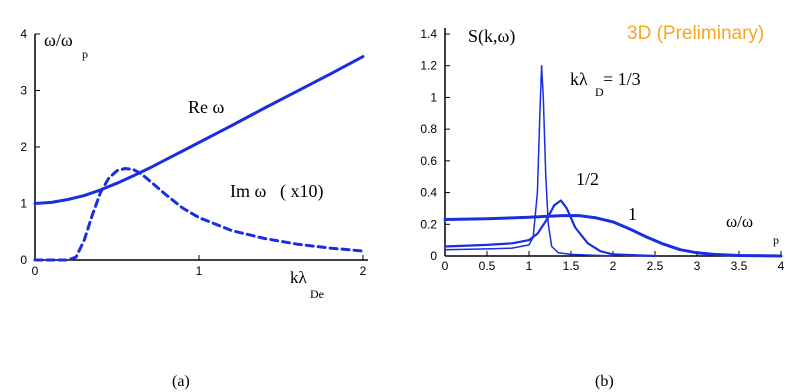 The image size is (809, 392). Describe the element at coordinates (428, 193) in the screenshot. I see `chart-b-ytick-label: 0.4` at that location.